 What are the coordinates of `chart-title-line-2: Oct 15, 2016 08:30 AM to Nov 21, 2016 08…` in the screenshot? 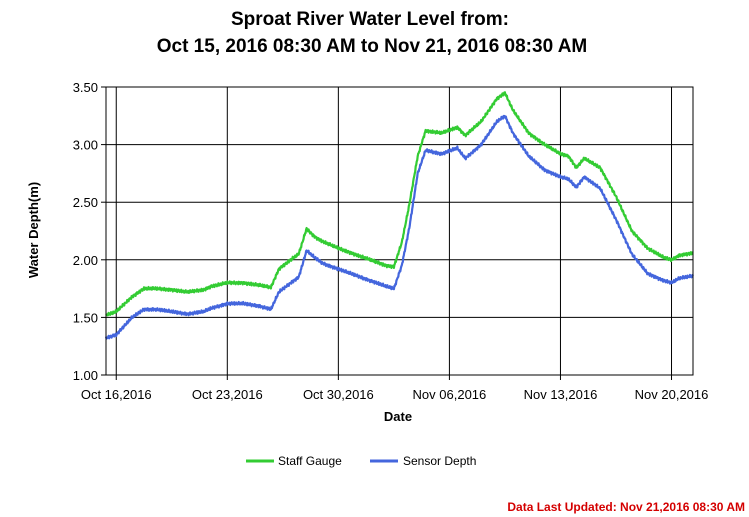 It's located at (372, 46).